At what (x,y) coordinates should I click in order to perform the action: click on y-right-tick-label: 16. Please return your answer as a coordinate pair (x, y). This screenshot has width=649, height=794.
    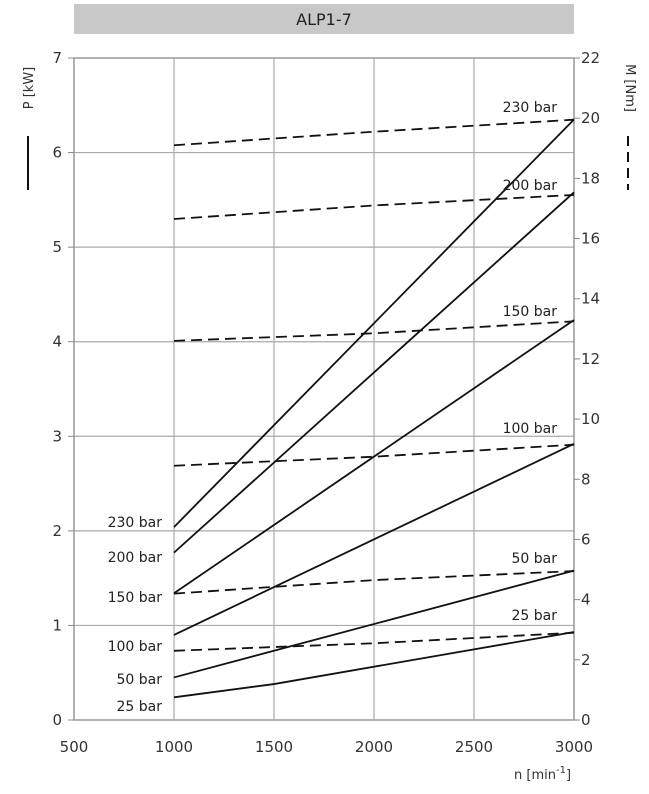
    Looking at the image, I should click on (590, 239).